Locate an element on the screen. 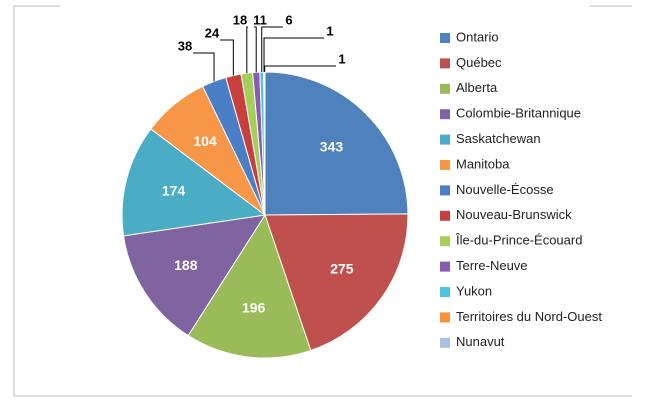 The width and height of the screenshot is (648, 417). legend-label: Alberta is located at coordinates (477, 87).